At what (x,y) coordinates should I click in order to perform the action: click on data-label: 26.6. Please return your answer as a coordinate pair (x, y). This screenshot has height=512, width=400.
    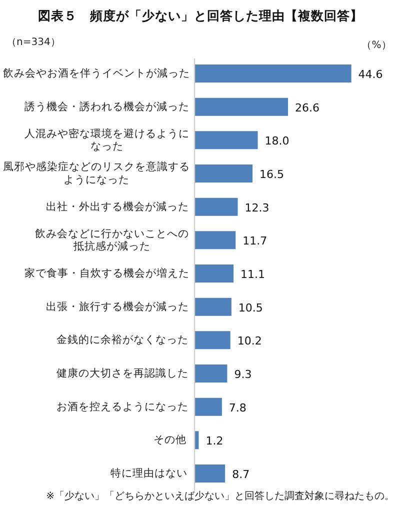
    Looking at the image, I should click on (307, 107).